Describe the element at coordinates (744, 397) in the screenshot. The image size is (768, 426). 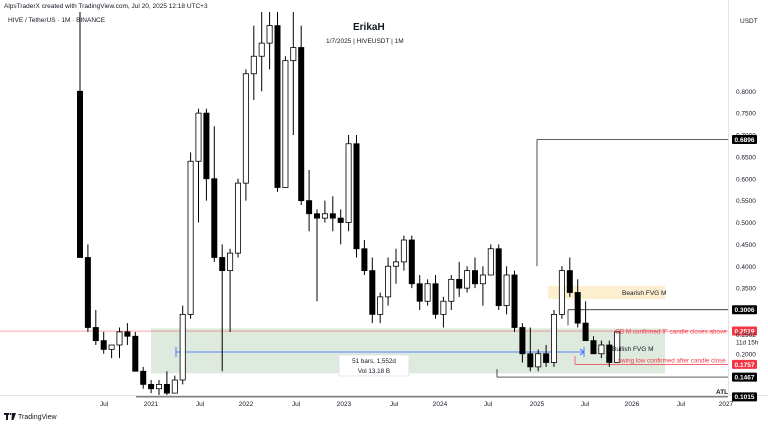
I see `price-label: 0.1015` at that location.